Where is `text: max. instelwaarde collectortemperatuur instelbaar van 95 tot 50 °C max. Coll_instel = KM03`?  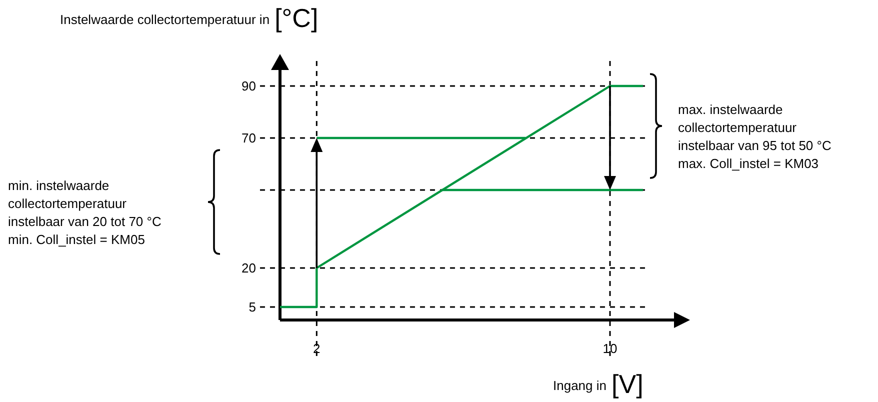 text: max. instelwaarde collectortemperatuur instelbaar van 95 tot 50 °C max. Coll_instel = KM03 is located at coordinates (755, 136).